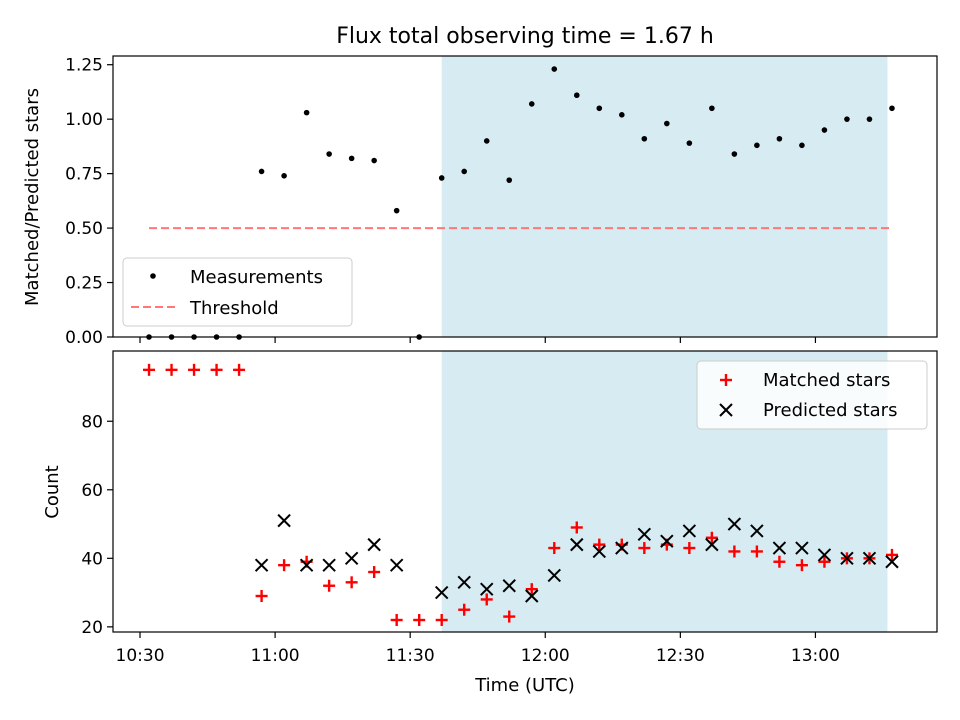 The image size is (960, 720). Describe the element at coordinates (726, 410) in the screenshot. I see `legend-predicted-marker` at that location.